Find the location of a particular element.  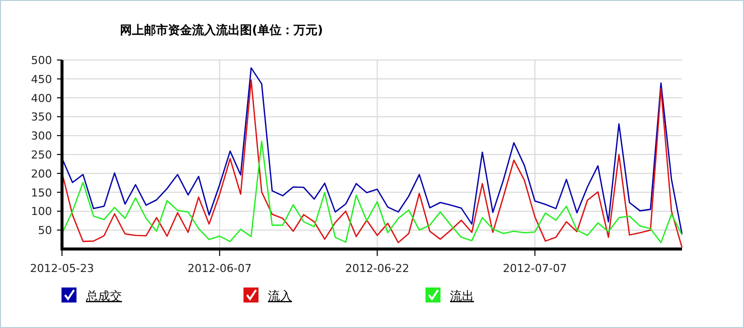

chart-title: 网上邮市资金流入流出图(单位：万元) is located at coordinates (221, 30).